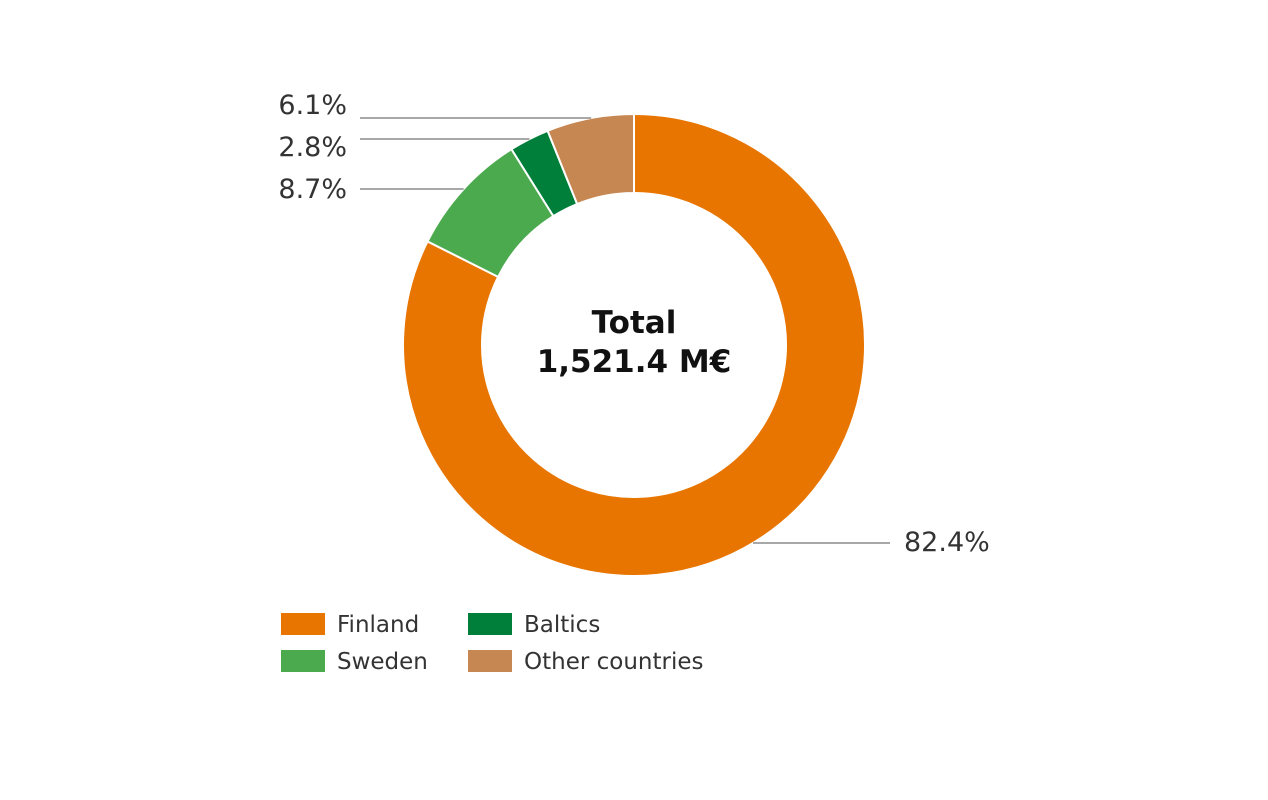 This screenshot has height=800, width=1268. What do you see at coordinates (312, 147) in the screenshot?
I see `slice-label-baltics: 2.8%` at bounding box center [312, 147].